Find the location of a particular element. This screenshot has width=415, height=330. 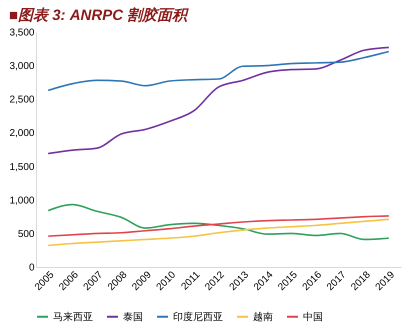

y-tick-label: 500 is located at coordinates (26, 234).